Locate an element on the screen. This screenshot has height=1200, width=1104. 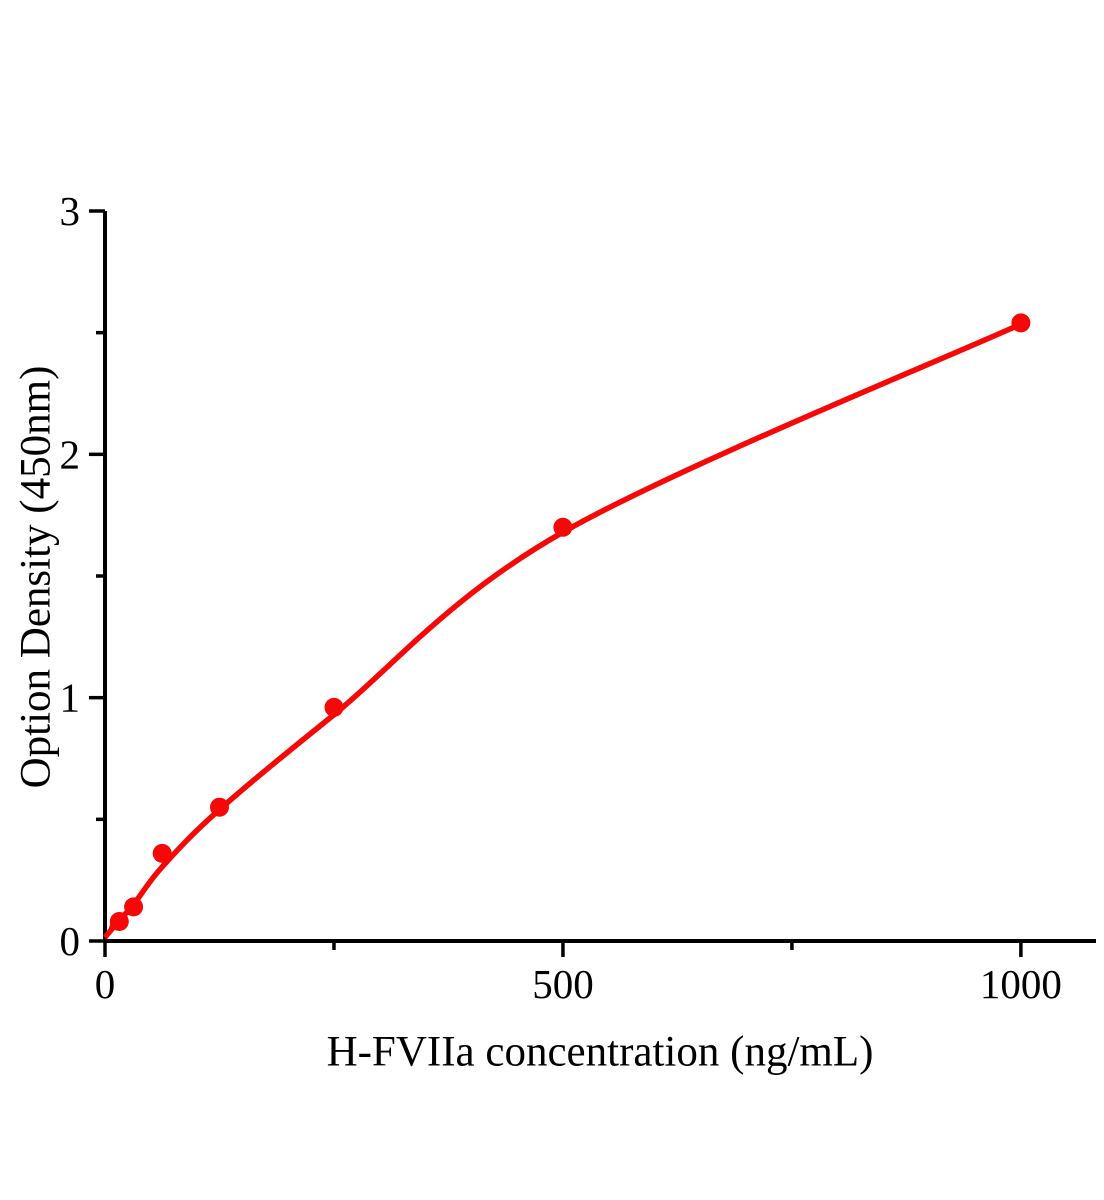
y-tick-label: 0 is located at coordinates (70, 941).